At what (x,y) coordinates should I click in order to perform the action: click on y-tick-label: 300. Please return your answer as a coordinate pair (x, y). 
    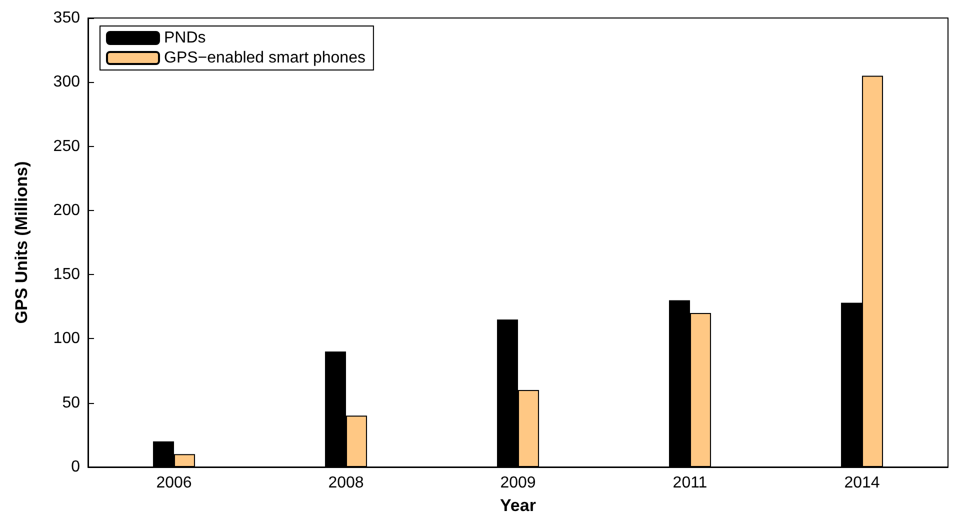
    Looking at the image, I should click on (66, 82).